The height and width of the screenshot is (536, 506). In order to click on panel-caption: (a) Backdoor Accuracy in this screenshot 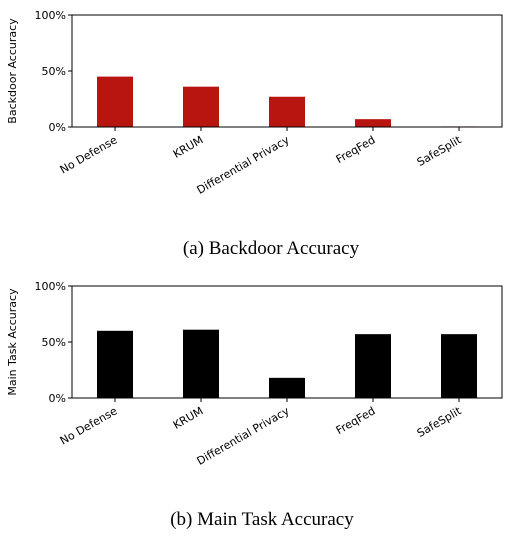, I will do `click(271, 248)`.